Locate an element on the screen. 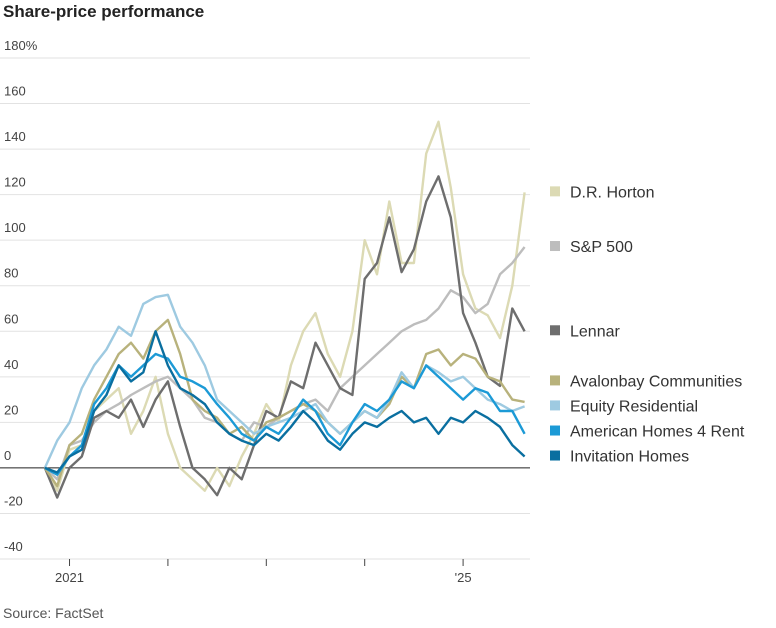 Image resolution: width=776 pixels, height=628 pixels. source: Source: FactSet is located at coordinates (53, 613).